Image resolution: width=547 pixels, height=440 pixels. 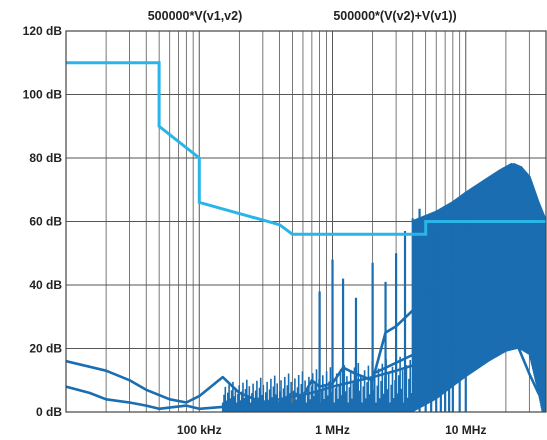 I want to click on y-tick-label: 20 dB, so click(x=45, y=349).